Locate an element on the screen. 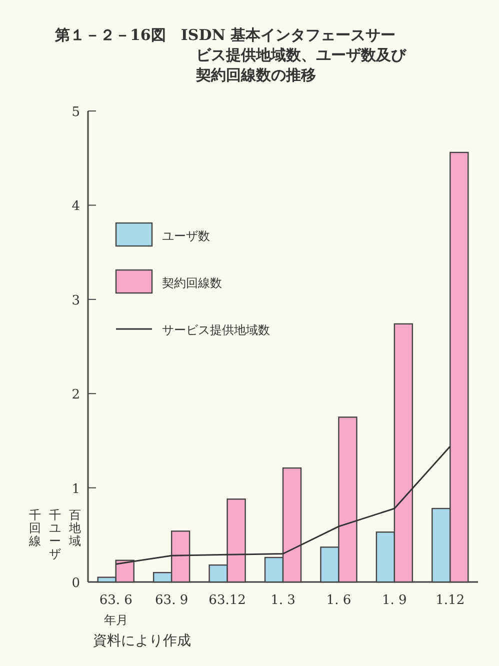 The width and height of the screenshot is (499, 666). x-tick-label: 63. 9 is located at coordinates (171, 600).